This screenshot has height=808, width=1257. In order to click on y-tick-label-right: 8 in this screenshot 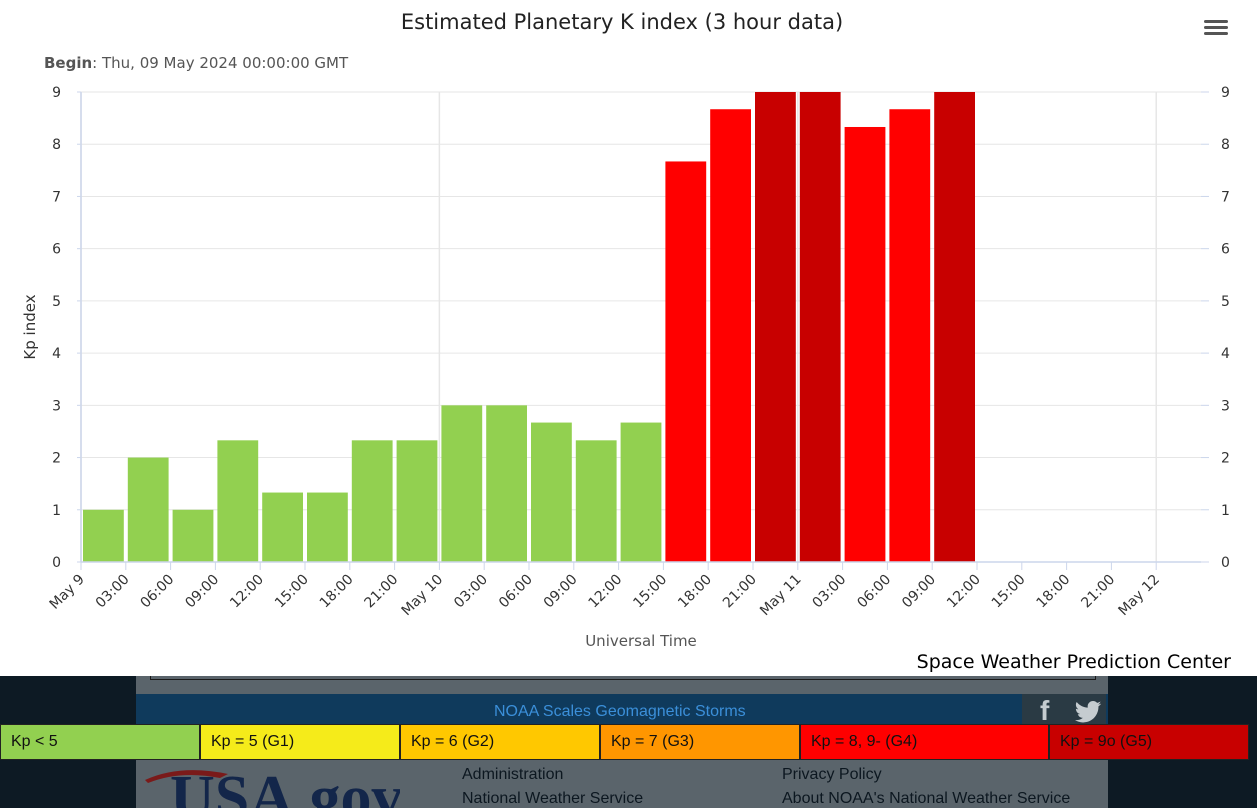, I will do `click(1225, 145)`.